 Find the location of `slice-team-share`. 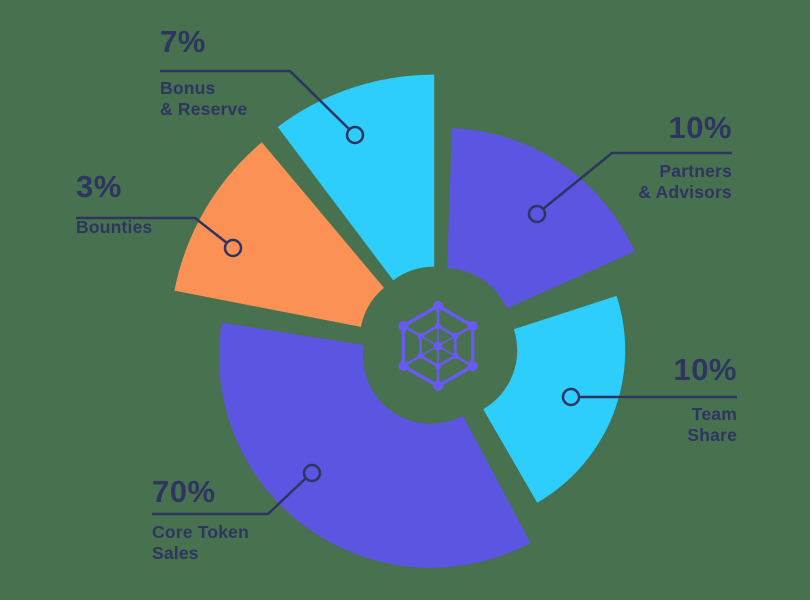

slice-team-share is located at coordinates (554, 399).